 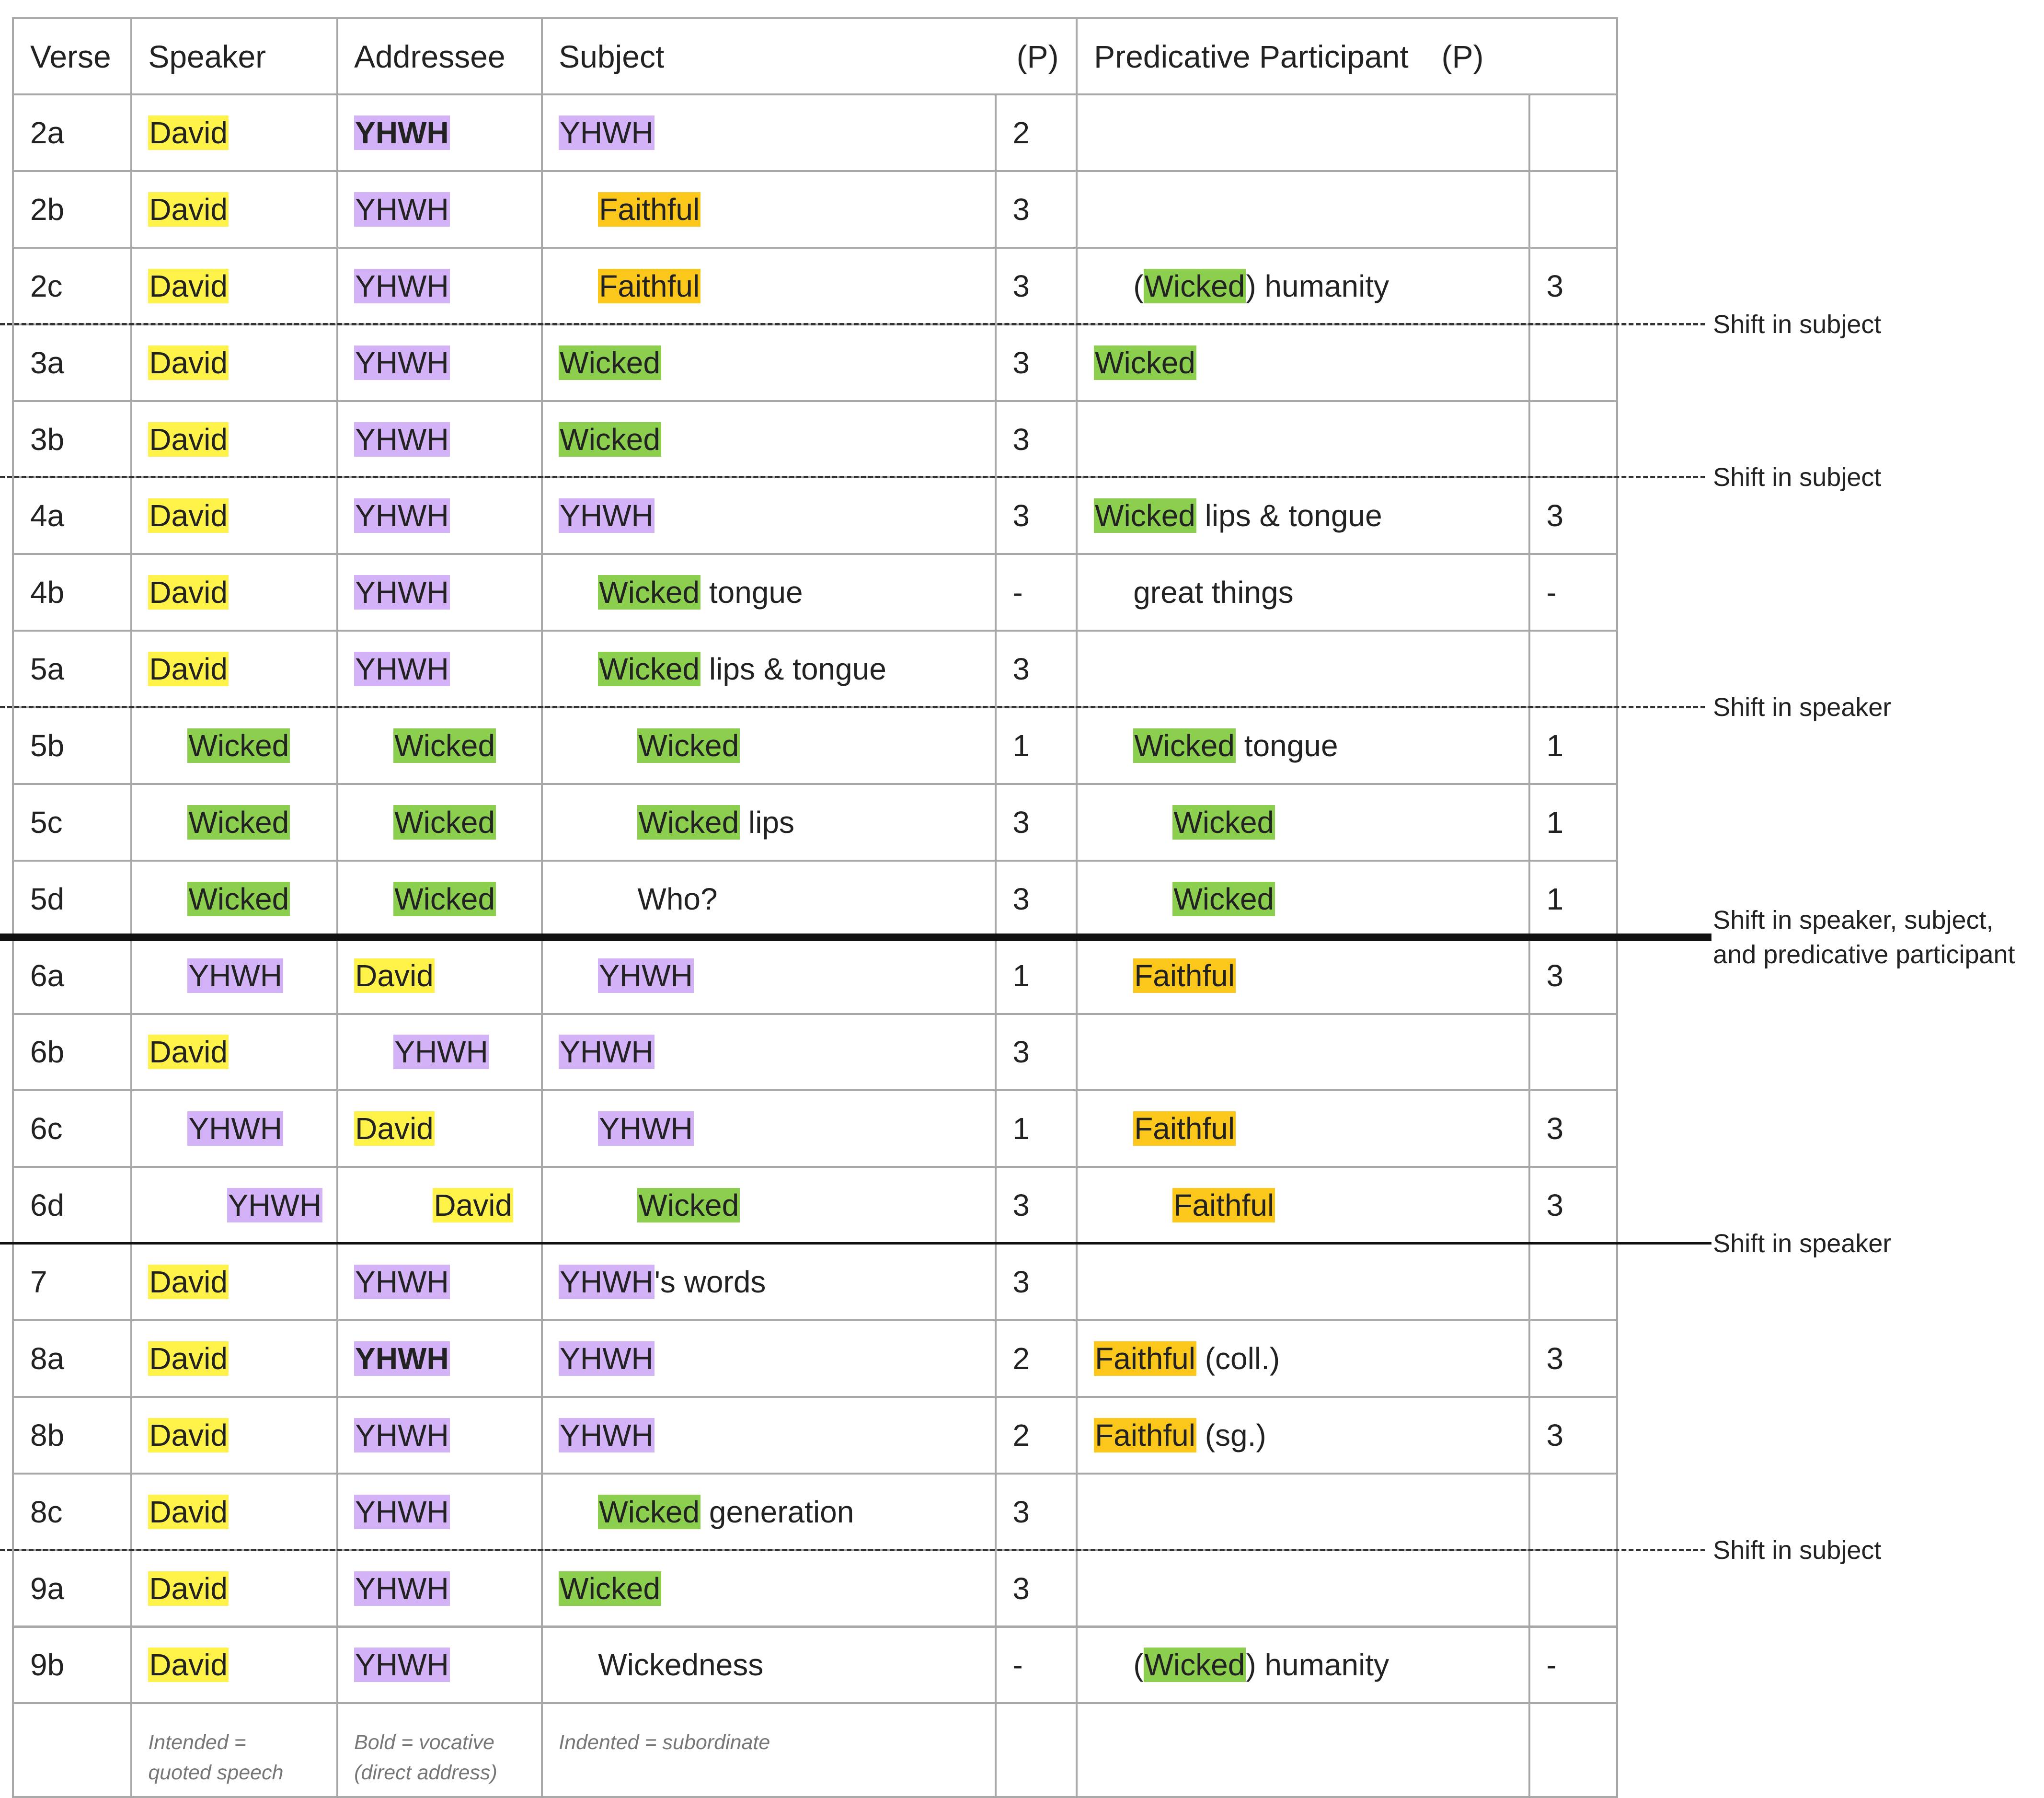 What do you see at coordinates (1574, 1750) in the screenshot?
I see `notes-cell-pred_p` at bounding box center [1574, 1750].